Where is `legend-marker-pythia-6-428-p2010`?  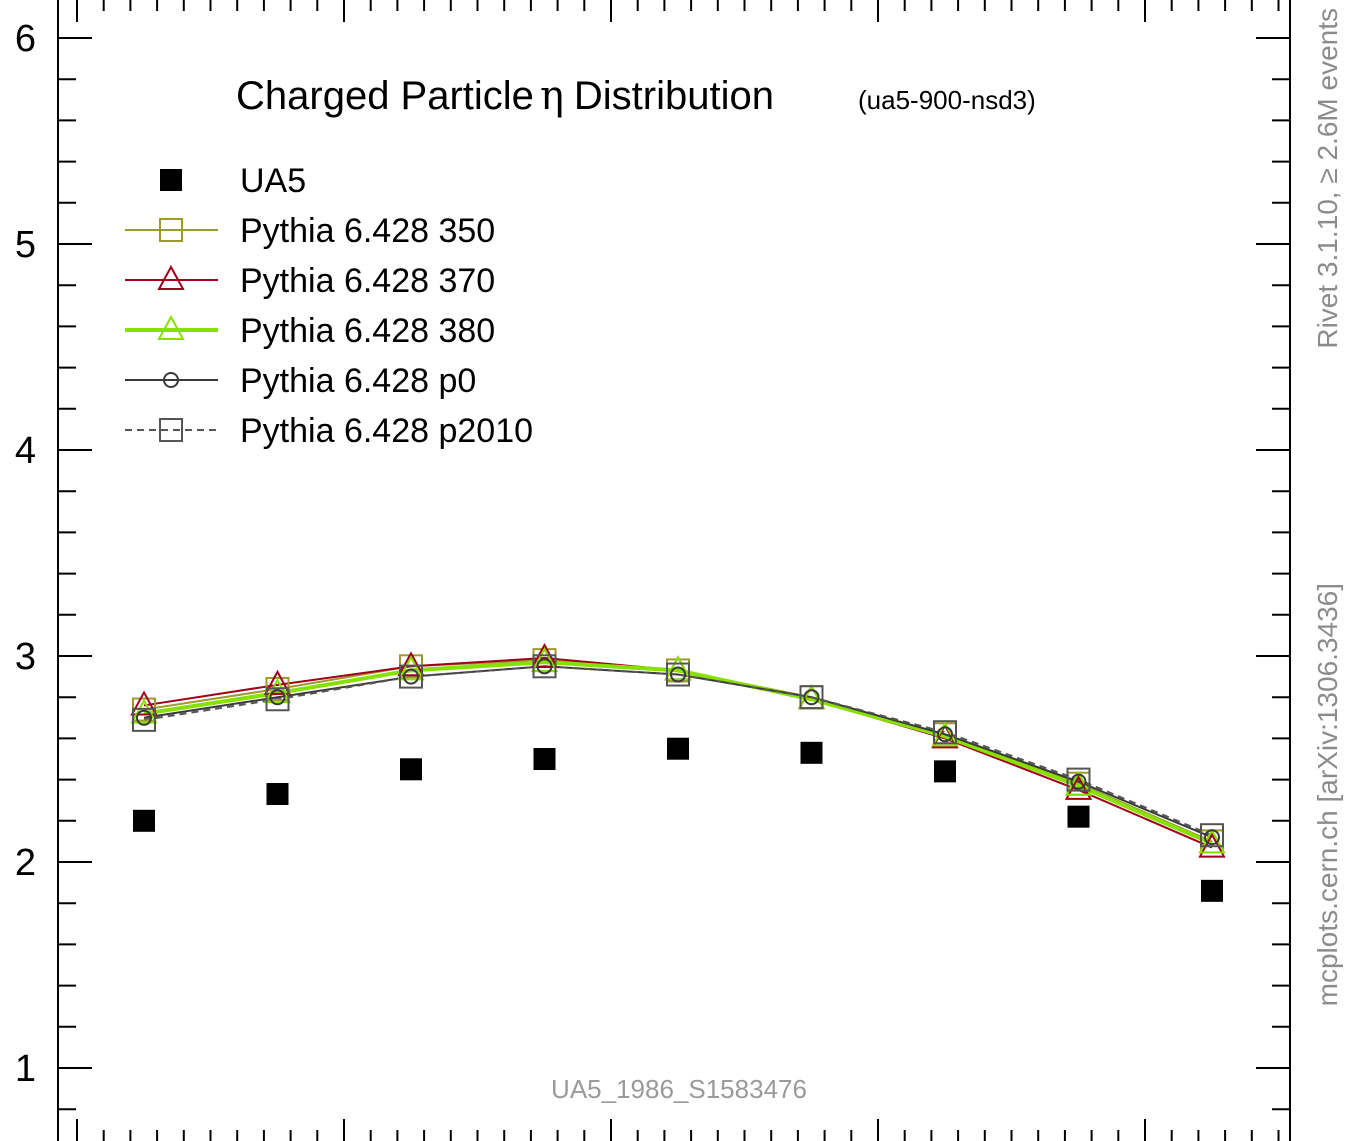 legend-marker-pythia-6-428-p2010 is located at coordinates (171, 430).